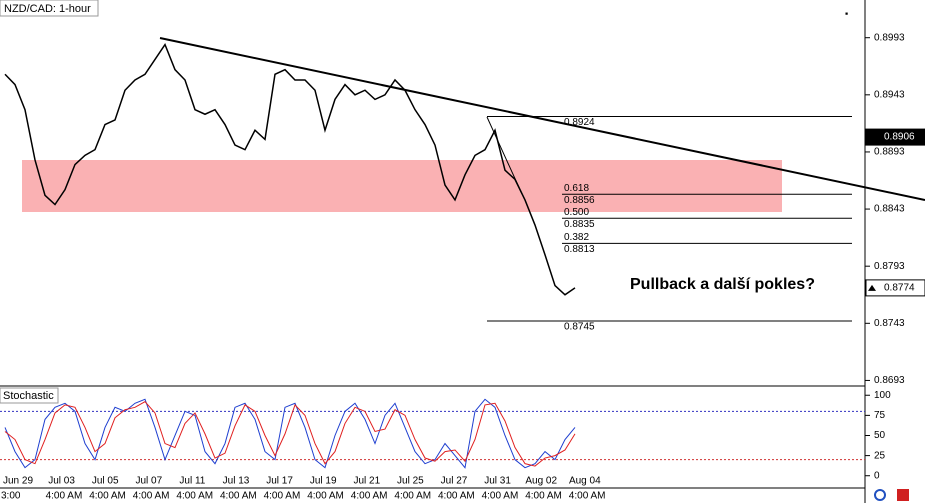 Image resolution: width=925 pixels, height=503 pixels. I want to click on y-tick-label: 100, so click(882, 395).